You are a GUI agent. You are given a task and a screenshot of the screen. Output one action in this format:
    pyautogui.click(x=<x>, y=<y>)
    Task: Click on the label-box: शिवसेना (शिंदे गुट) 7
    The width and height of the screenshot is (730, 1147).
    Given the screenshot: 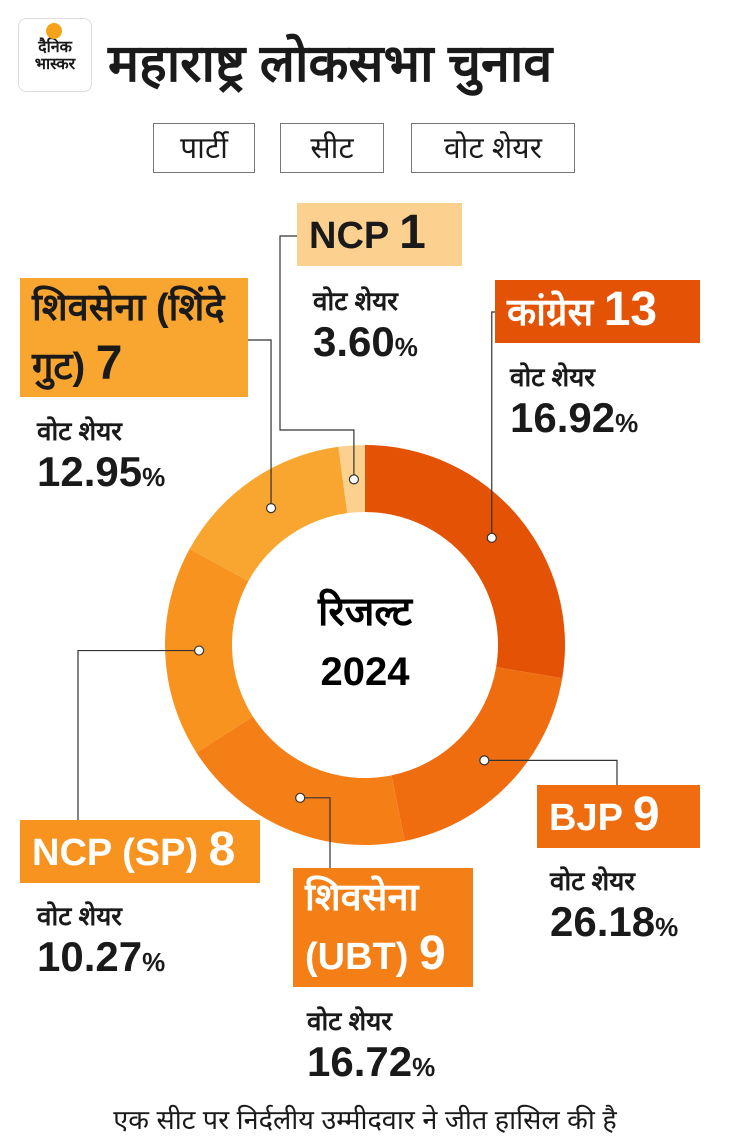 What is the action you would take?
    pyautogui.click(x=134, y=337)
    